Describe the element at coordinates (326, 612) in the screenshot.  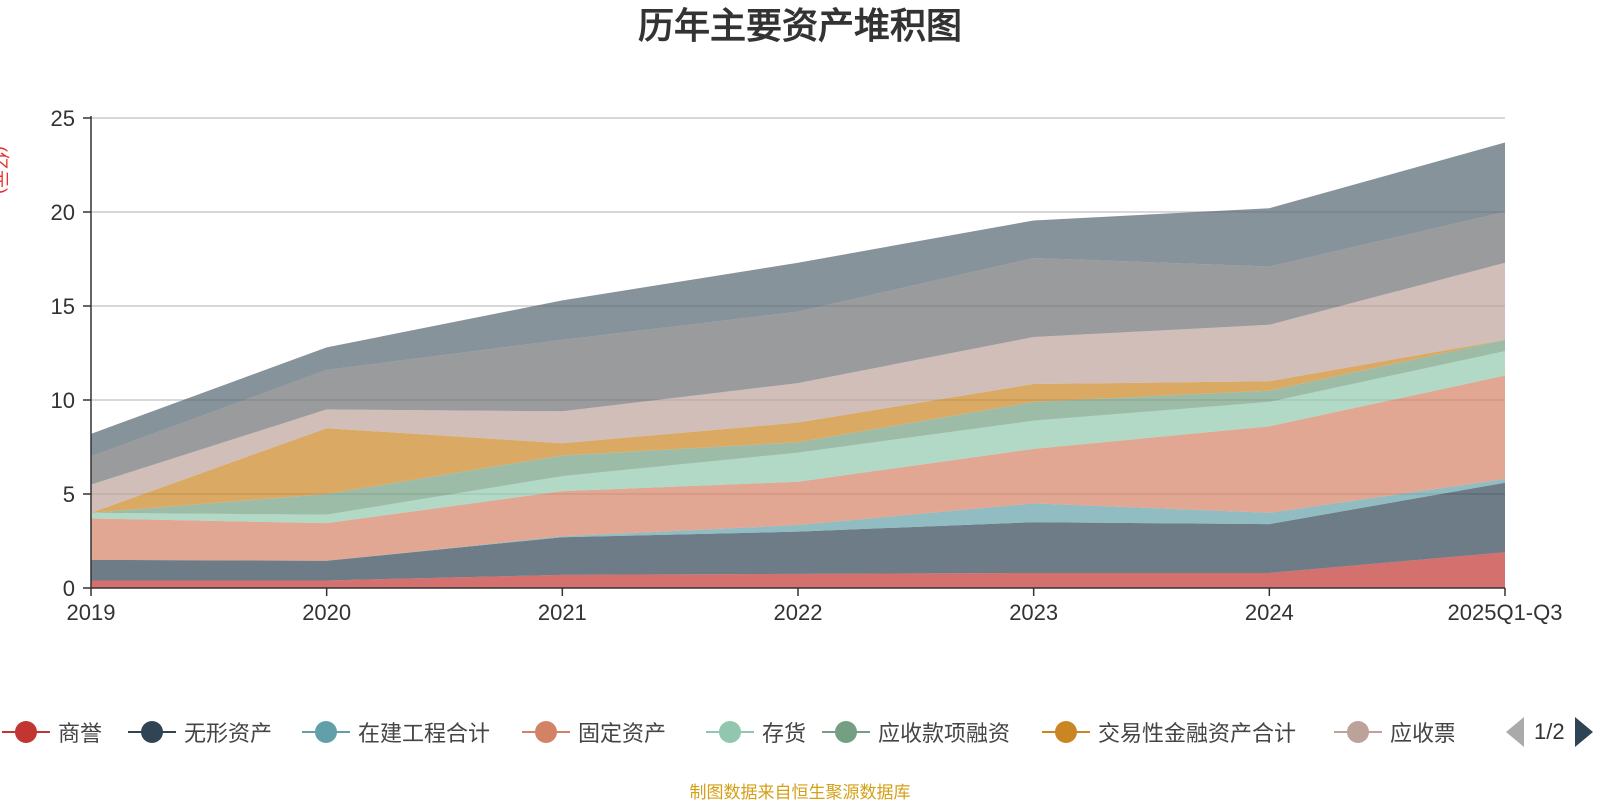
I see `x-tick-label: 2020` at that location.